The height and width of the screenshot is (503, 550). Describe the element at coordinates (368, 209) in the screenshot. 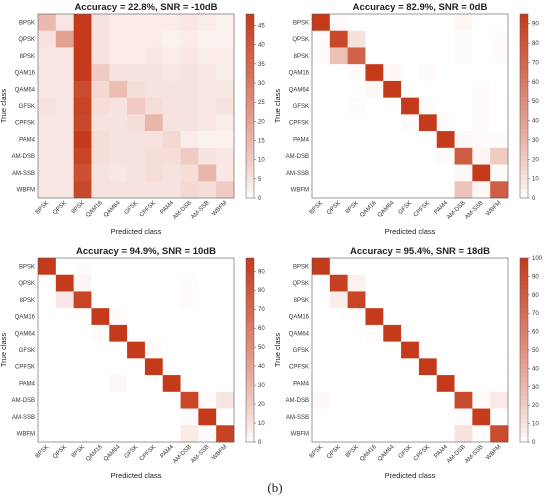

I see `x-tick-label: QAM16` at that location.